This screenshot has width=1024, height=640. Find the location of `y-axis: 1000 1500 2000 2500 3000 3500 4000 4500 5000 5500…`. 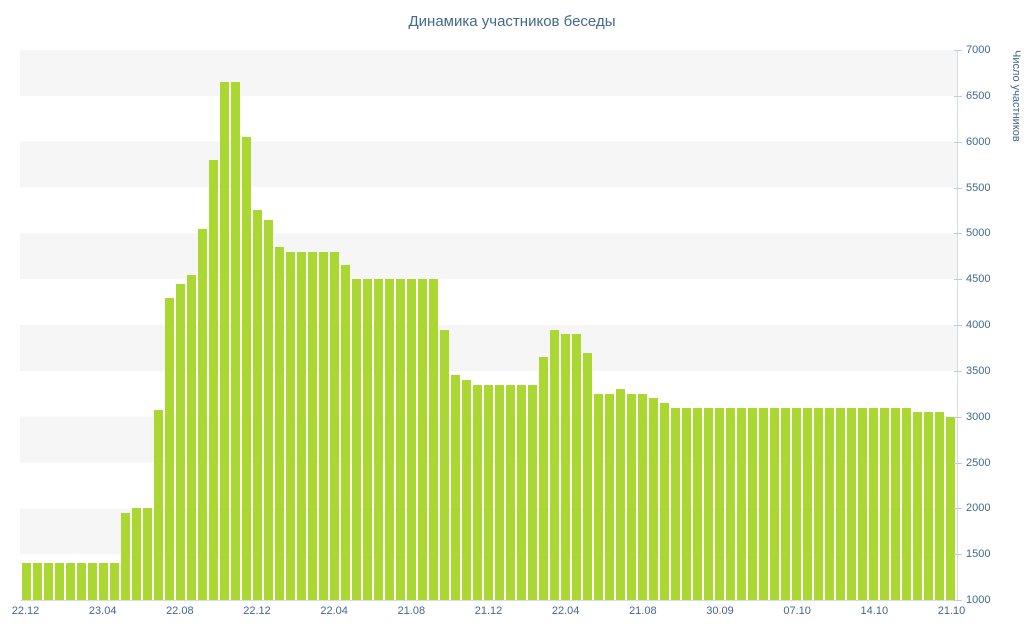

y-axis: 1000 1500 2000 2500 3000 3500 4000 4500 5000 5500… is located at coordinates (979, 325).